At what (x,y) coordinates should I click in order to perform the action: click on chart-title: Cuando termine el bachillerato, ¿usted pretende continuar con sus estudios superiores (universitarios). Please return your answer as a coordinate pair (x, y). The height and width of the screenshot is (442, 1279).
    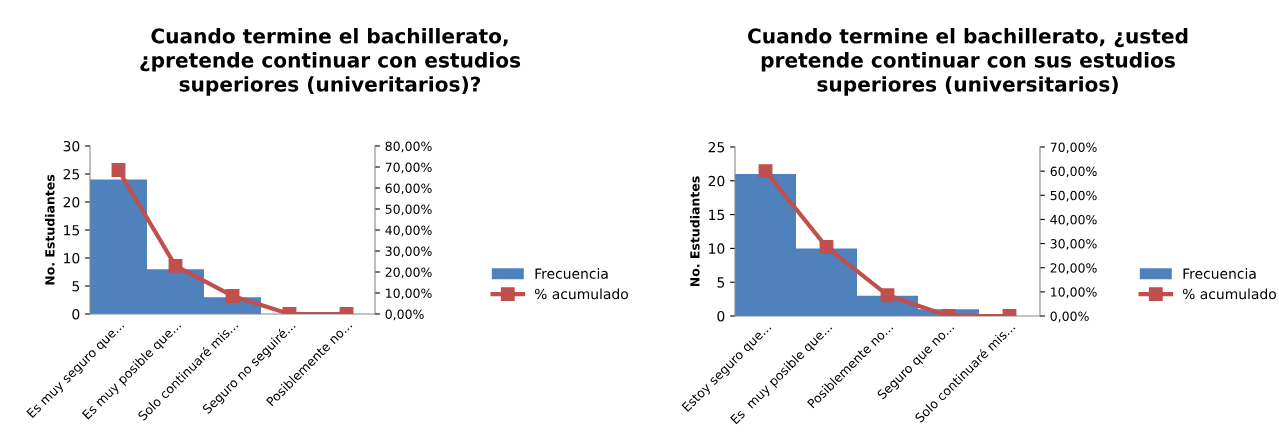
    Looking at the image, I should click on (968, 62).